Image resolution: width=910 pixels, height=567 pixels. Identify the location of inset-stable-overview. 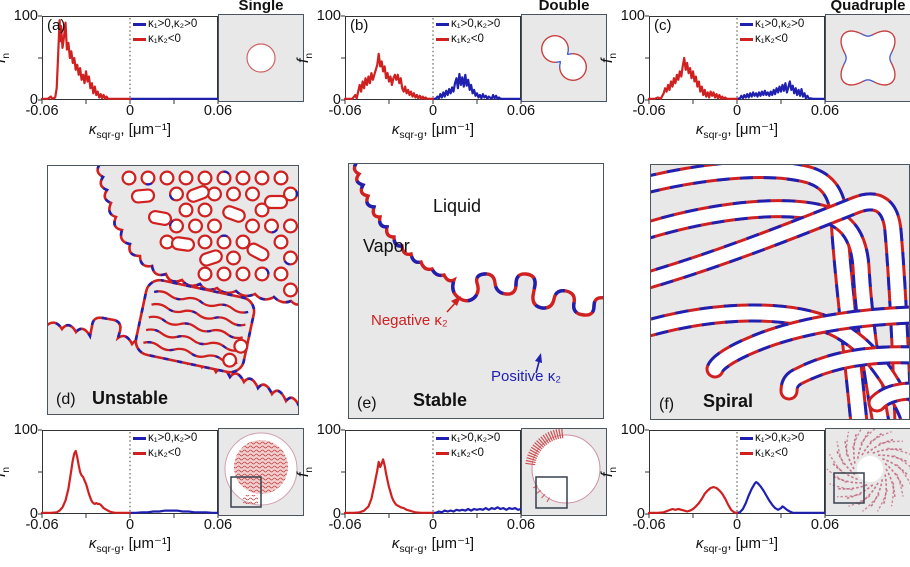
(564, 472).